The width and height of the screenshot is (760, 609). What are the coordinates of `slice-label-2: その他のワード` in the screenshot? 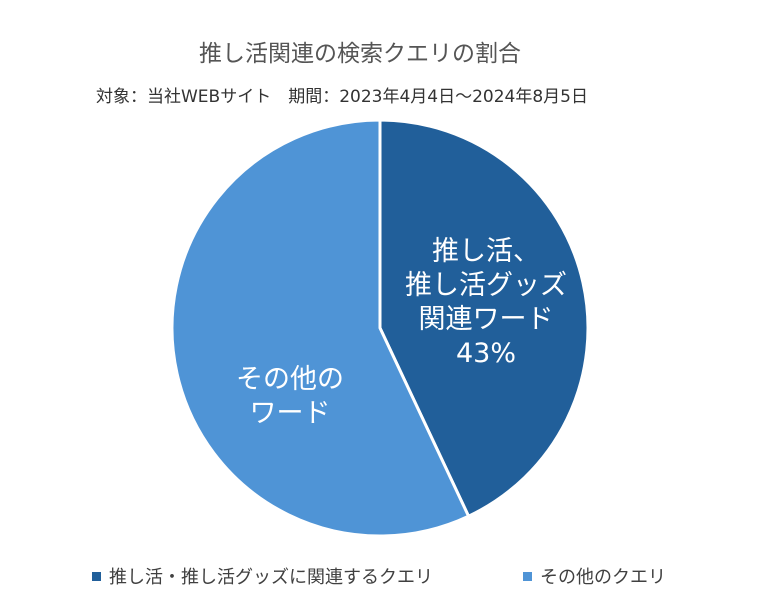 It's located at (290, 396).